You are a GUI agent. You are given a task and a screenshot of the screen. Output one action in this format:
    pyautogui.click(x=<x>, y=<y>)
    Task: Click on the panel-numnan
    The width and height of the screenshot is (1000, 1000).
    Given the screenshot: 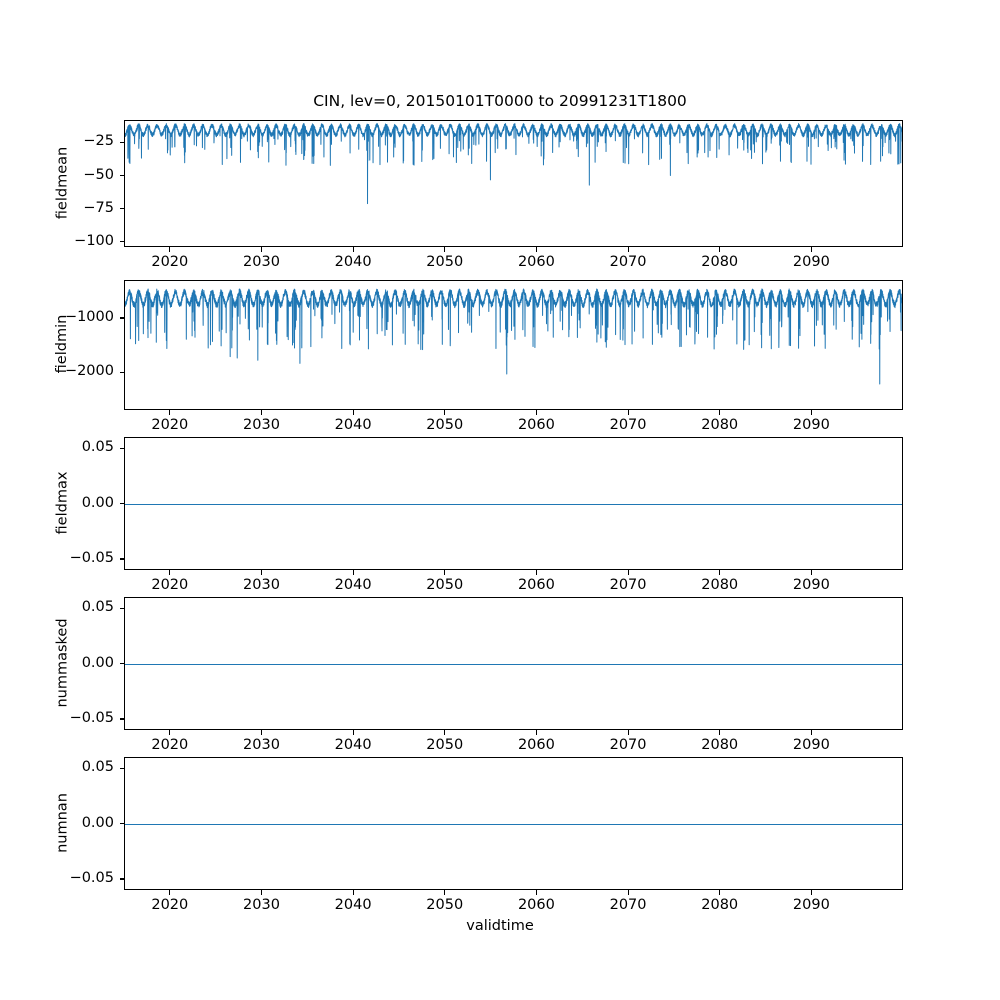 What is the action you would take?
    pyautogui.click(x=513, y=823)
    